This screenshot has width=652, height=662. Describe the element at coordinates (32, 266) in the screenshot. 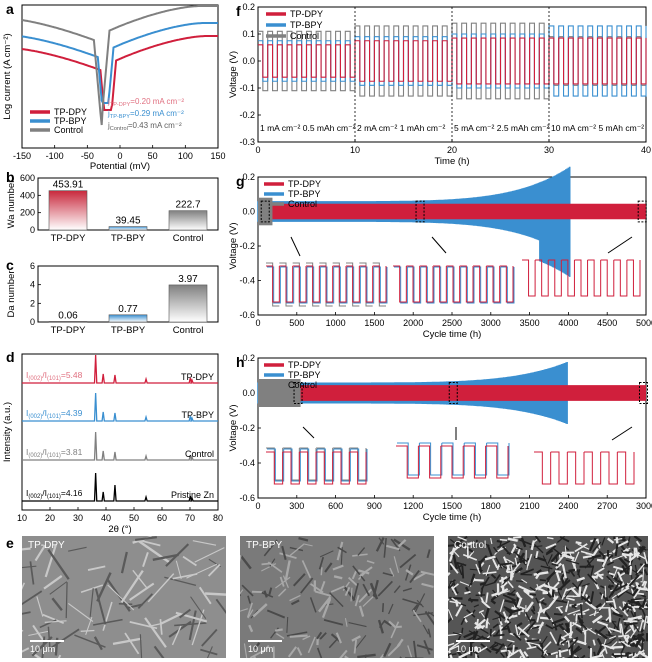

I see `y-tick-label: 6` at that location.